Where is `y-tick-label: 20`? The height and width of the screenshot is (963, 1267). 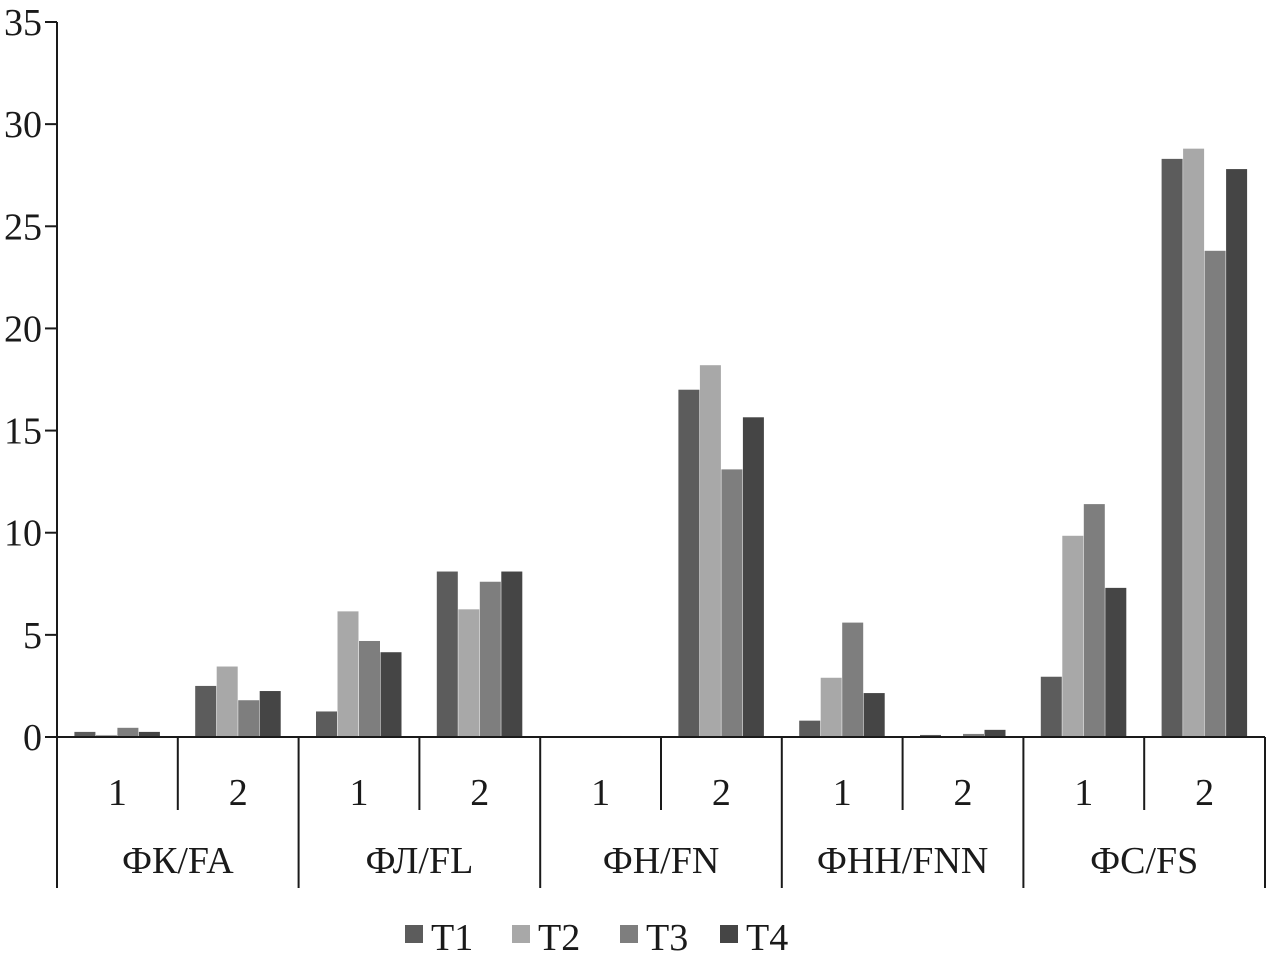 y-tick-label: 20 is located at coordinates (23, 329).